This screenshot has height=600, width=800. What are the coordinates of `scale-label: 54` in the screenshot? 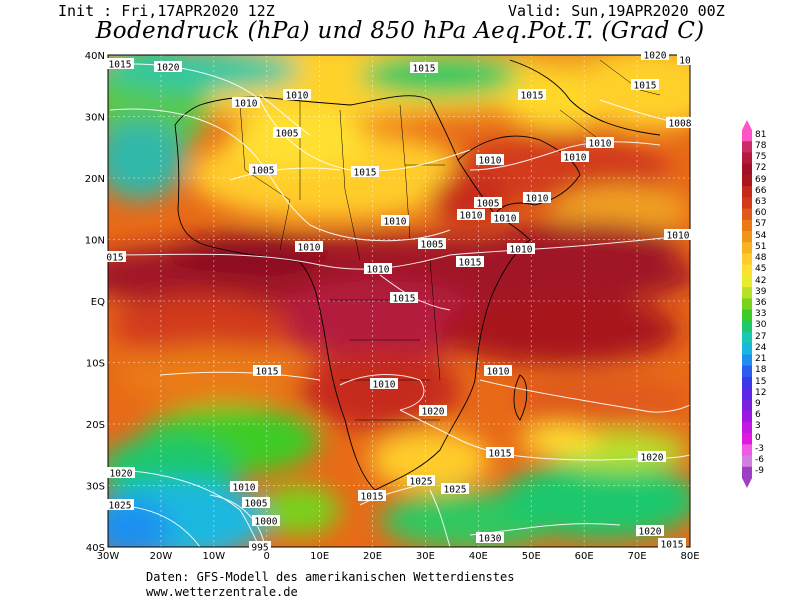 It's located at (761, 235).